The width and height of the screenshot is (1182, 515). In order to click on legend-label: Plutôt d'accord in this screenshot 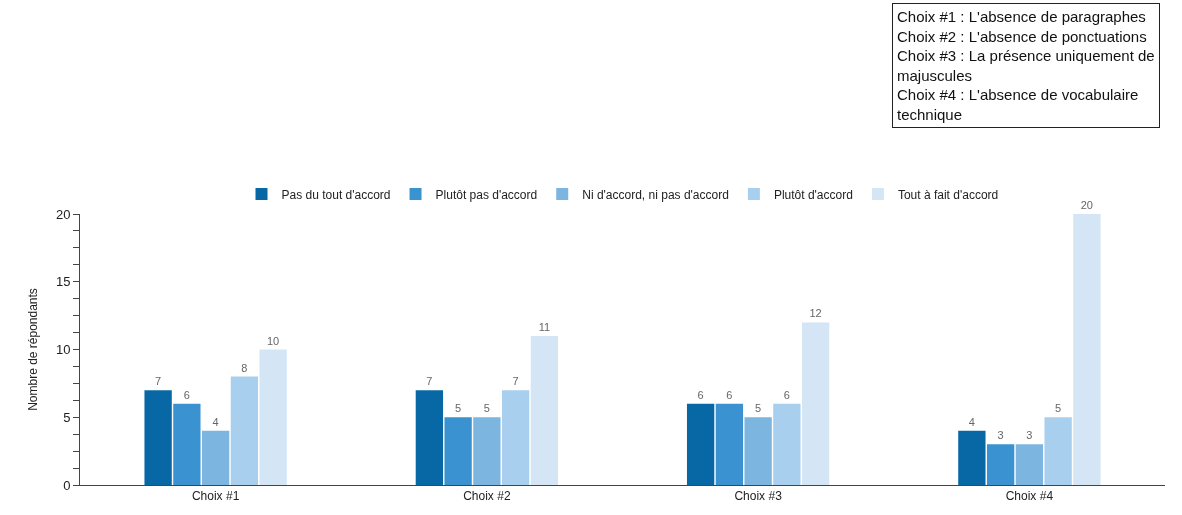, I will do `click(813, 194)`.